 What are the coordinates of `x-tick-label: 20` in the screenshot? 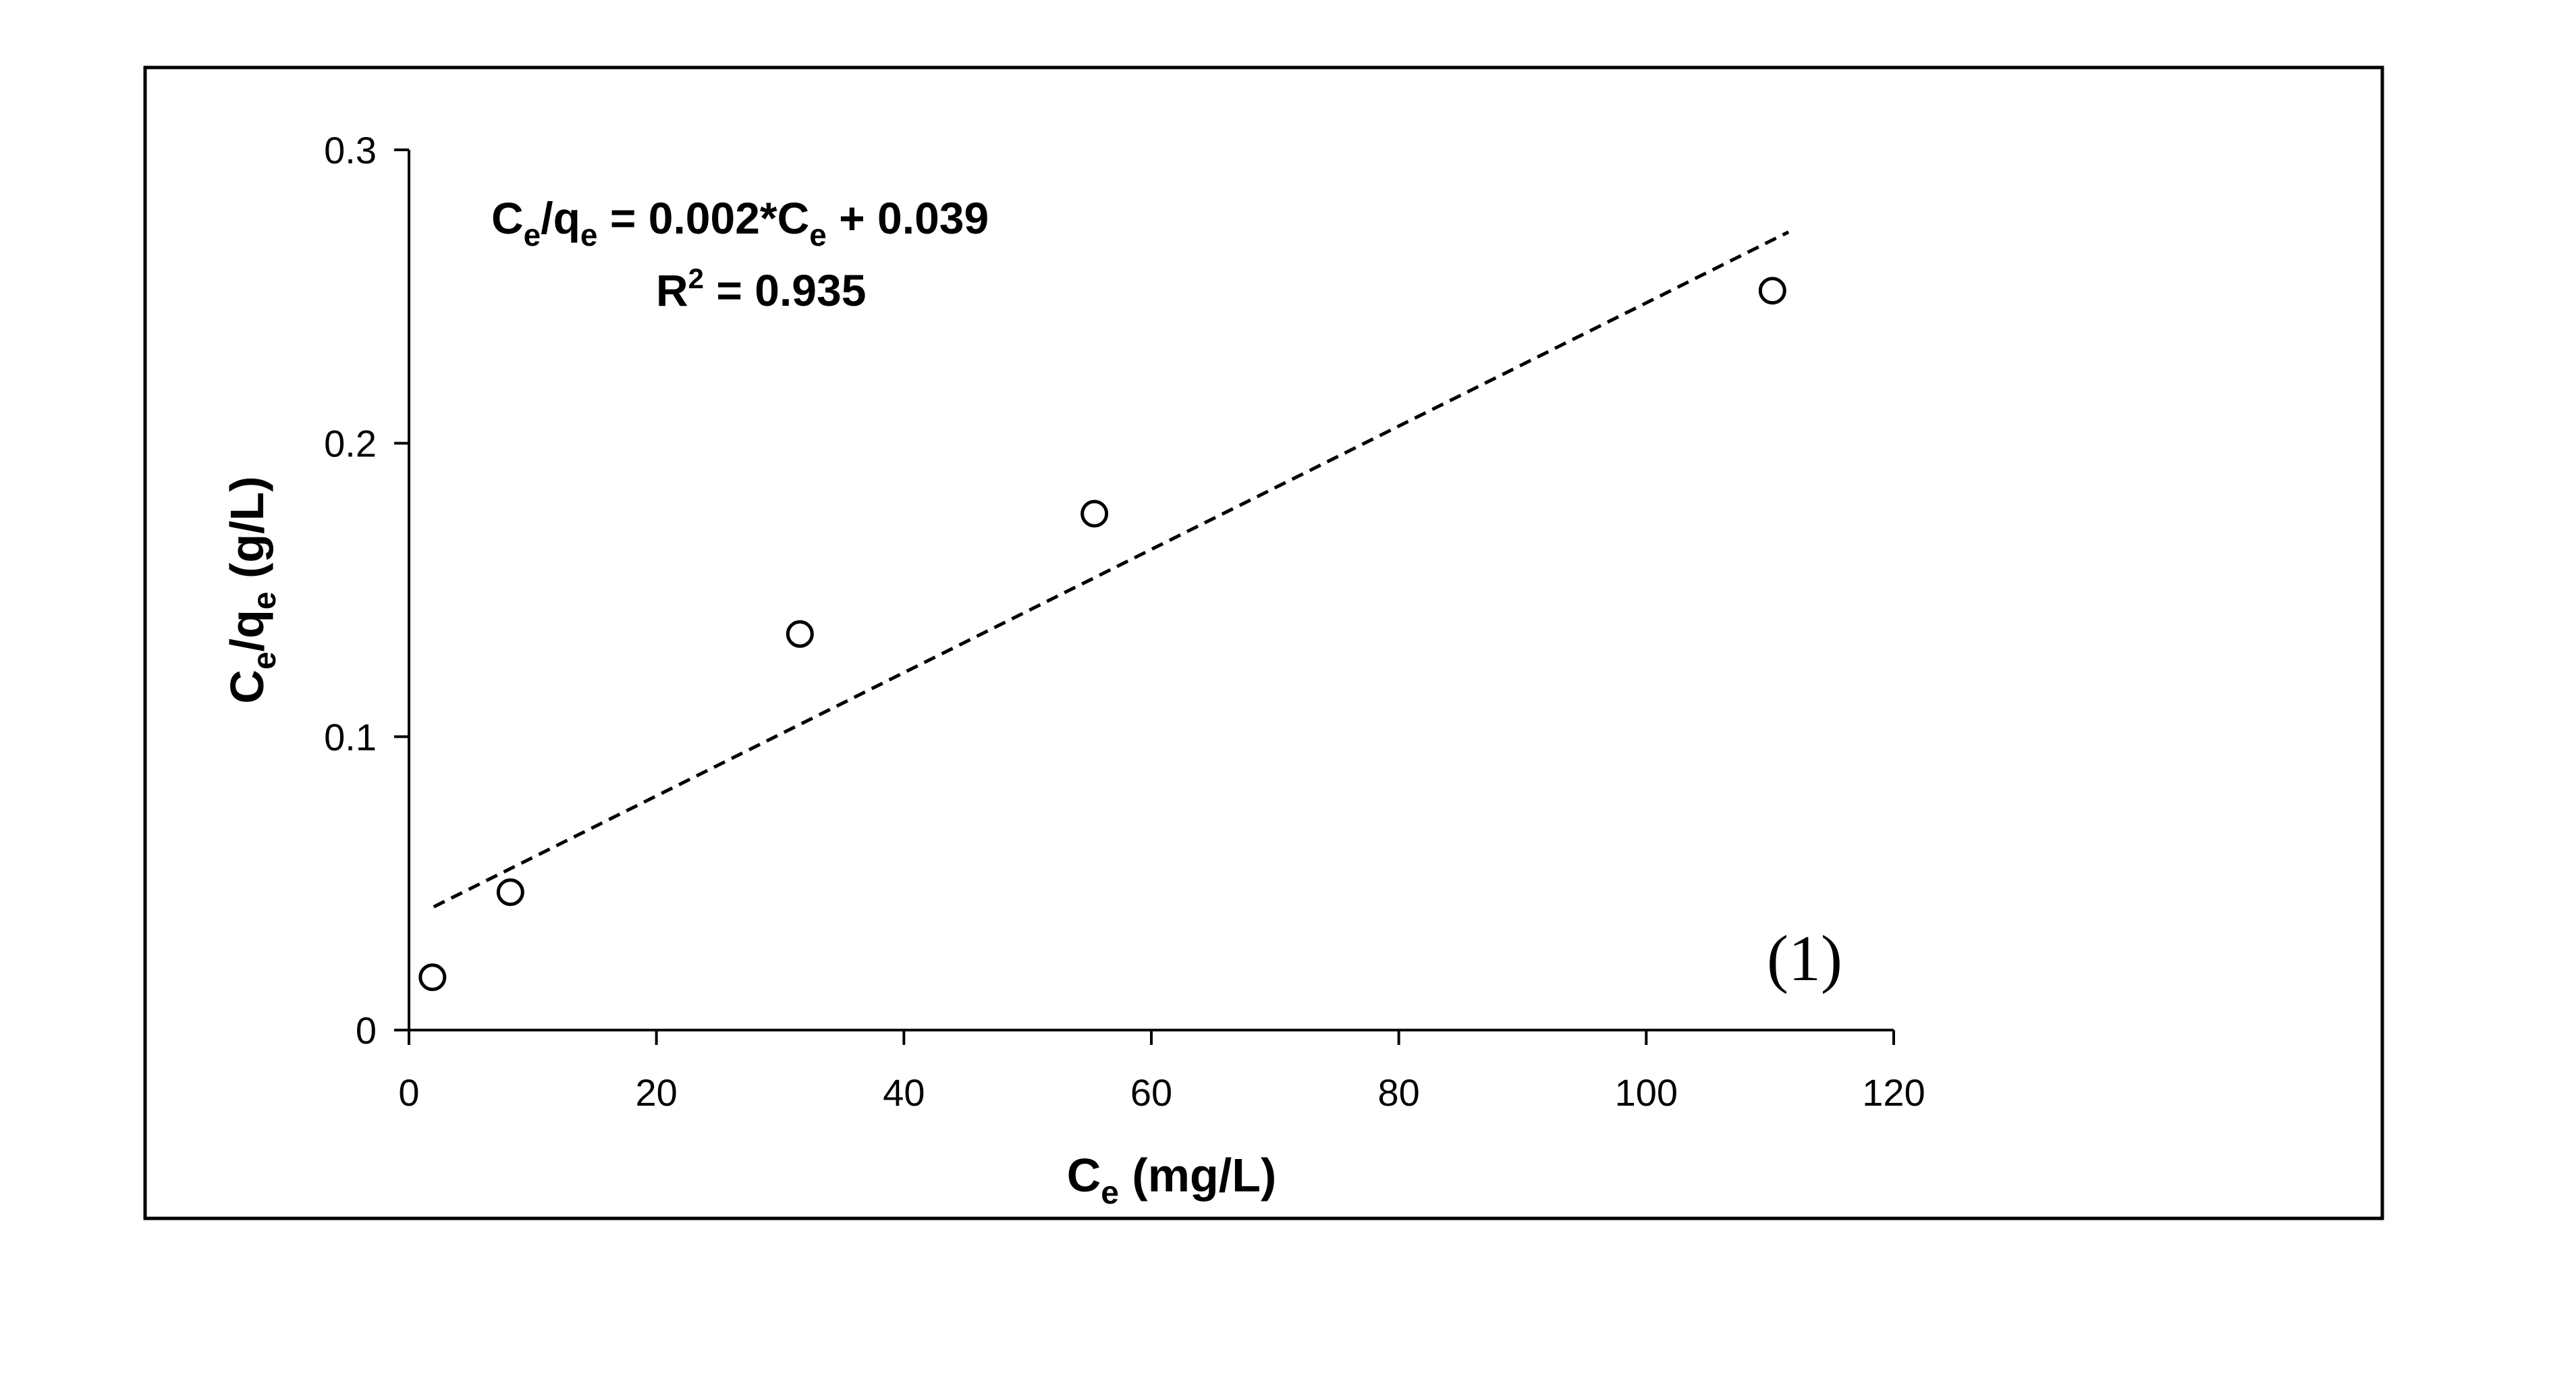 It's located at (657, 1092).